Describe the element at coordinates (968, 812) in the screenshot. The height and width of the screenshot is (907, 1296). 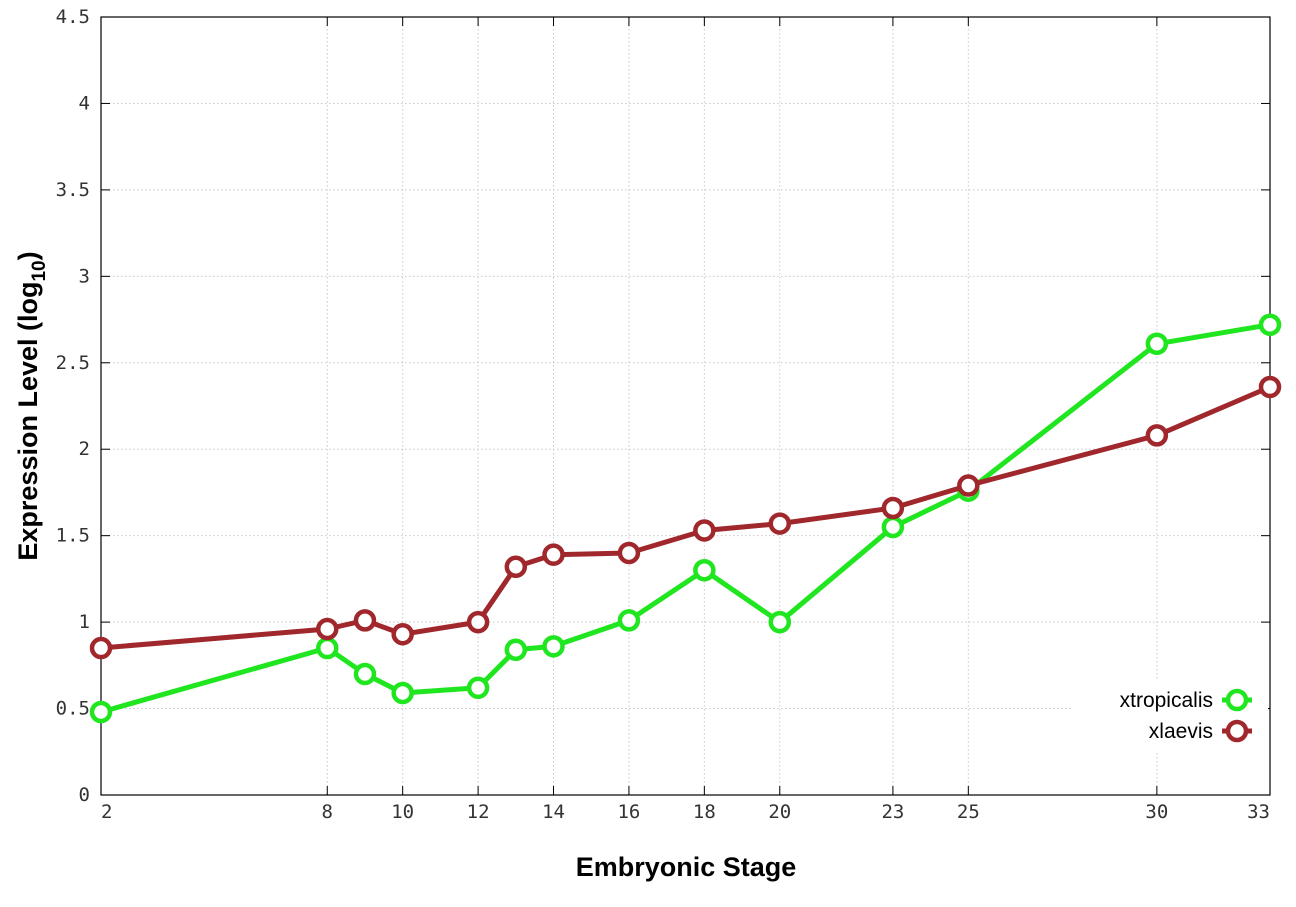
I see `x-tick-label: 25` at that location.